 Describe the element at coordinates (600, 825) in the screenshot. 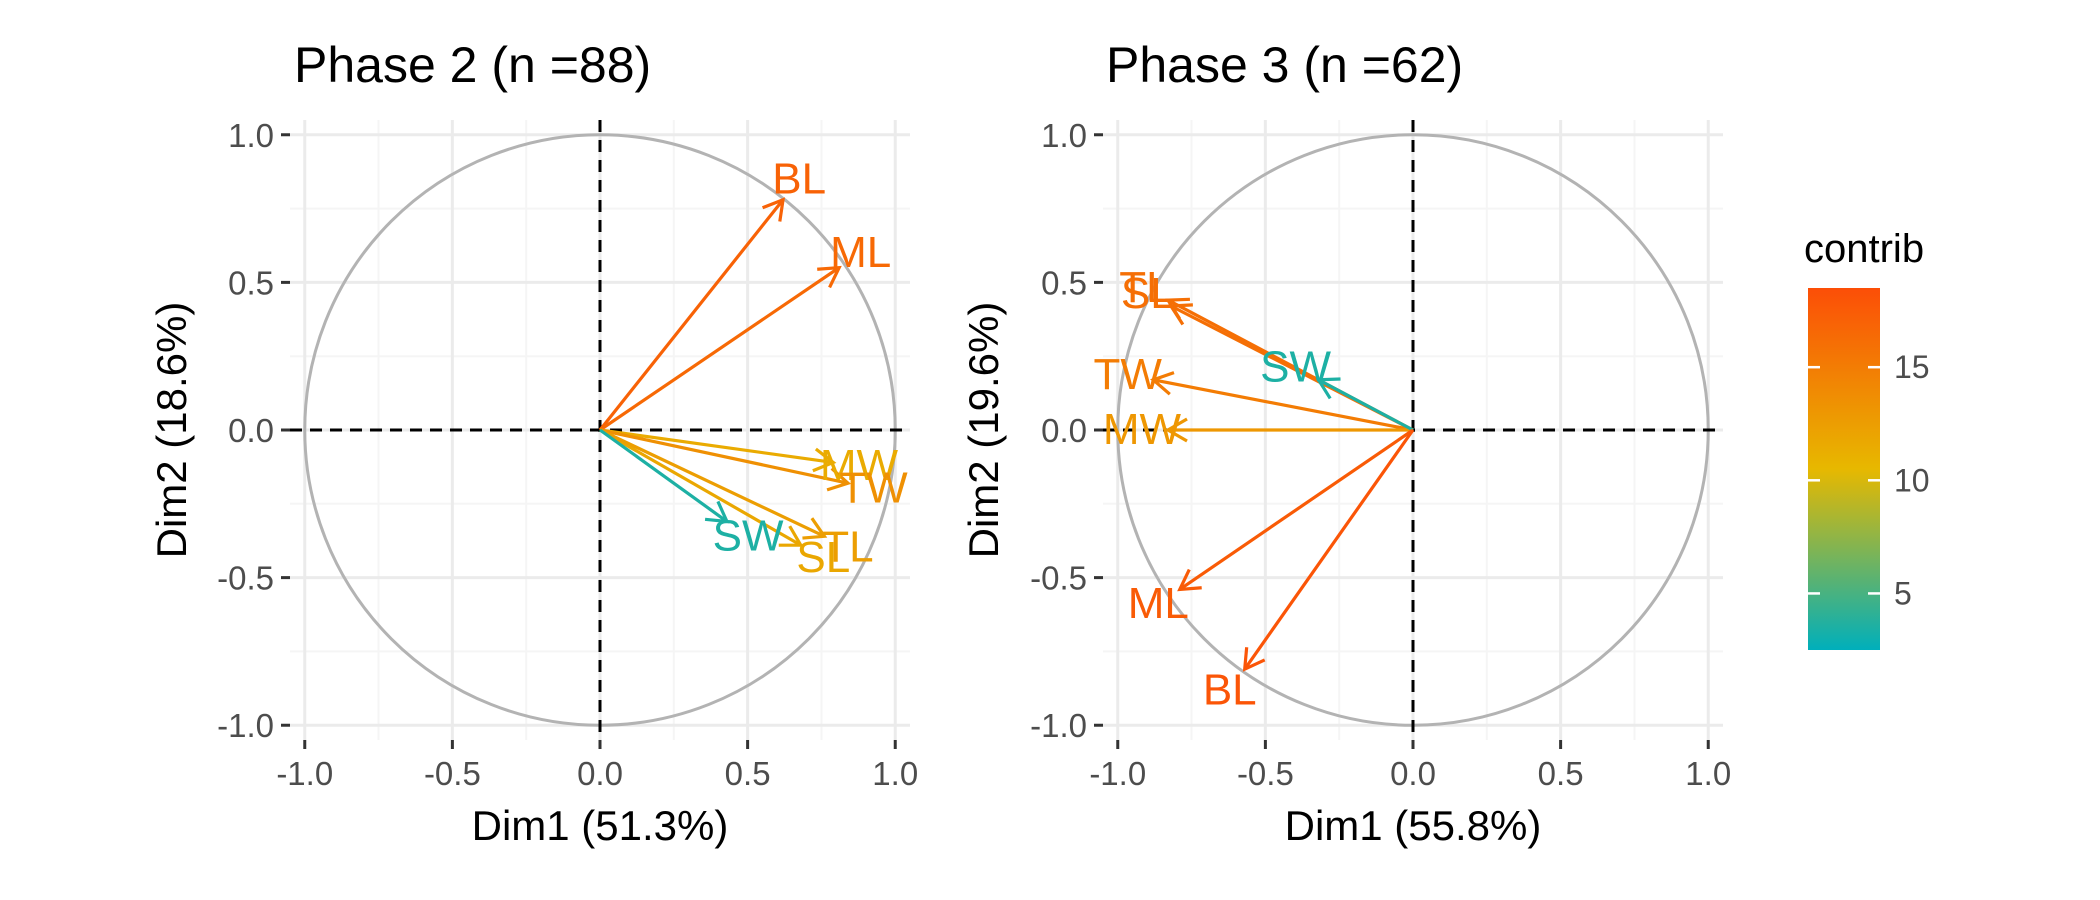

I see `x-axis-title: Dim1 (51.3%)` at that location.